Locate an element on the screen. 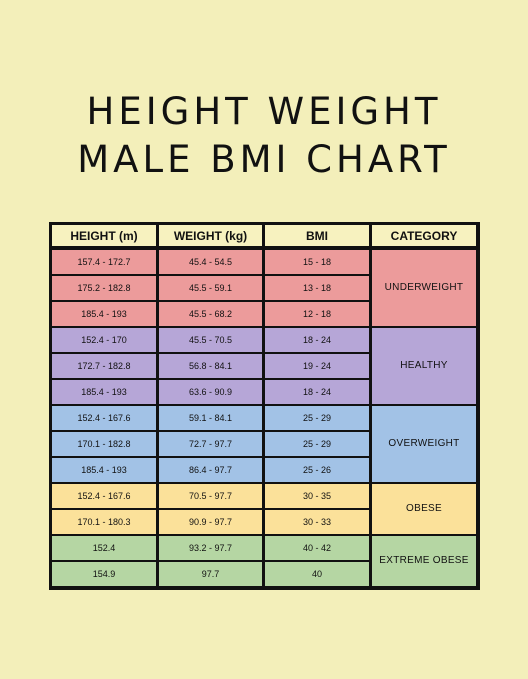  weight-cell: 45.5 - 68.2 is located at coordinates (210, 314).